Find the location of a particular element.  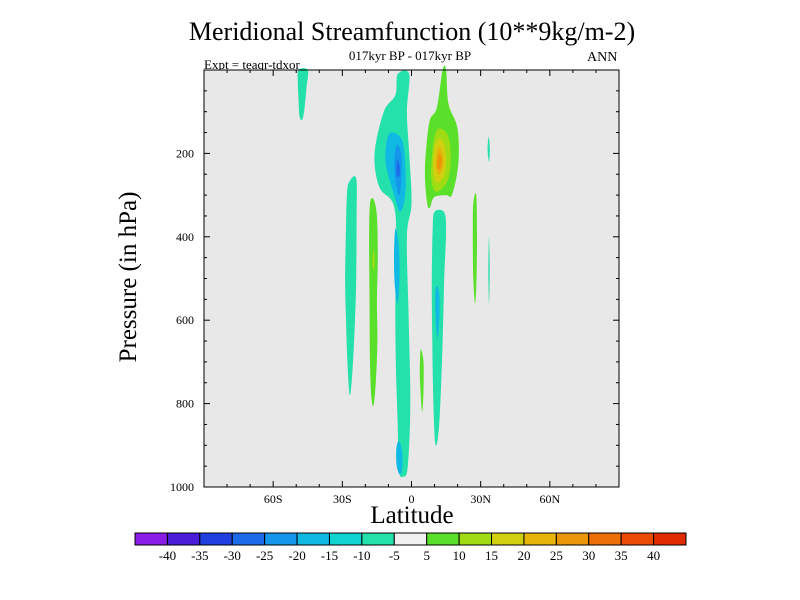

chart-subtitle: 017kyr BP - 017kyr BP is located at coordinates (410, 55).